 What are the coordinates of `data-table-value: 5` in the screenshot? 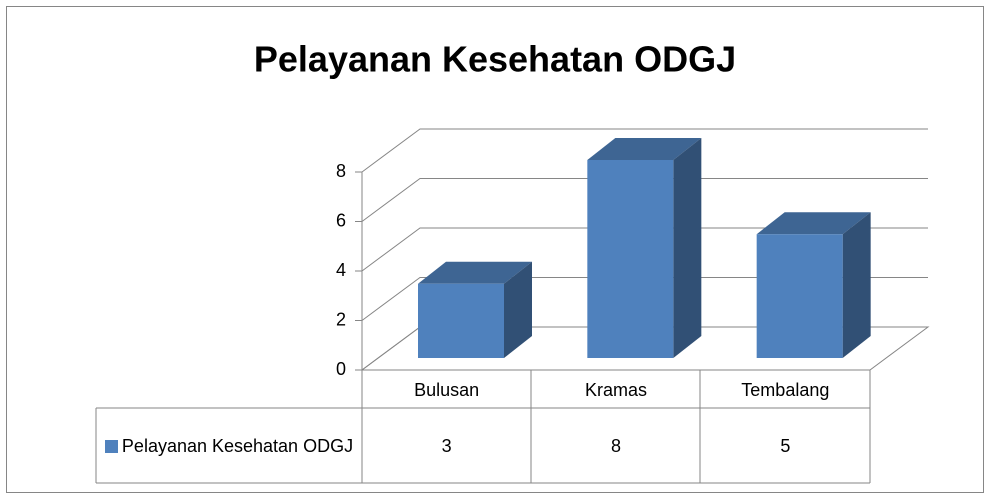 It's located at (785, 446).